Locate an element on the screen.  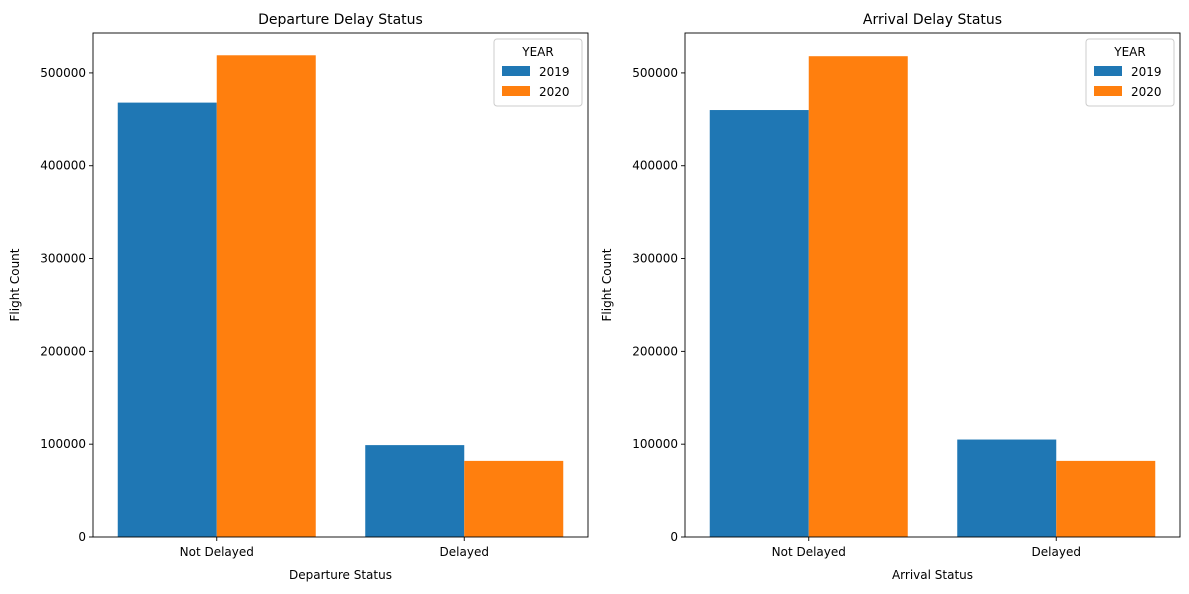
chart-title: Departure Delay Status is located at coordinates (340, 20).